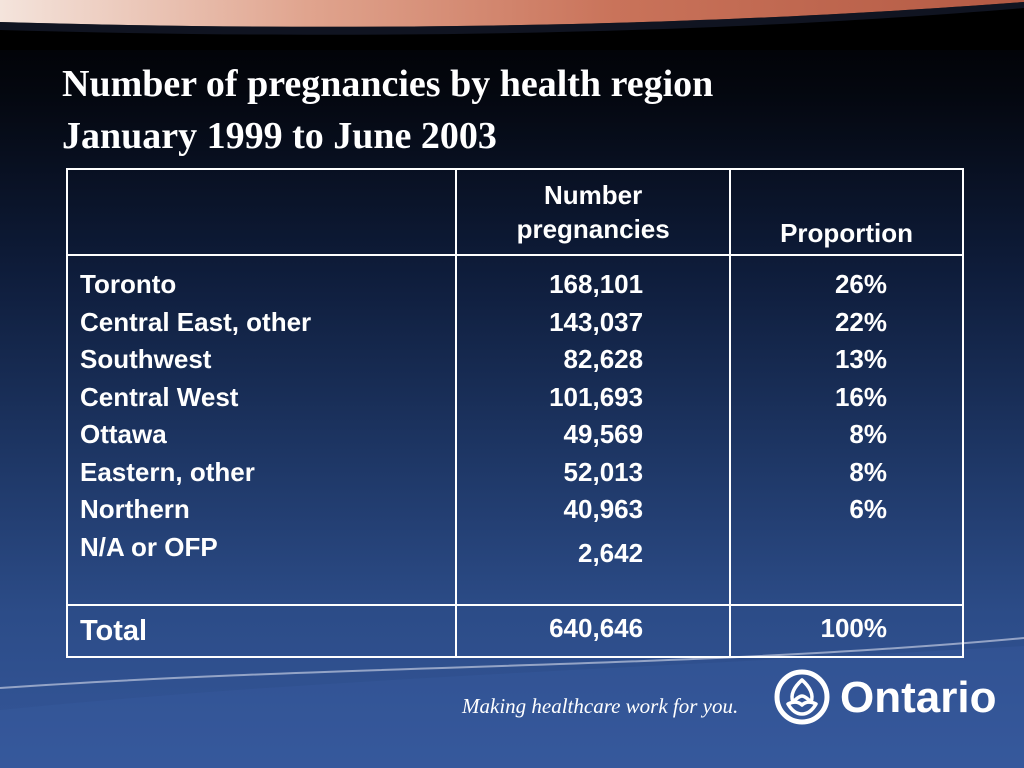 Image resolution: width=1024 pixels, height=768 pixels. I want to click on header-number-line-2: pregnancies, so click(593, 229).